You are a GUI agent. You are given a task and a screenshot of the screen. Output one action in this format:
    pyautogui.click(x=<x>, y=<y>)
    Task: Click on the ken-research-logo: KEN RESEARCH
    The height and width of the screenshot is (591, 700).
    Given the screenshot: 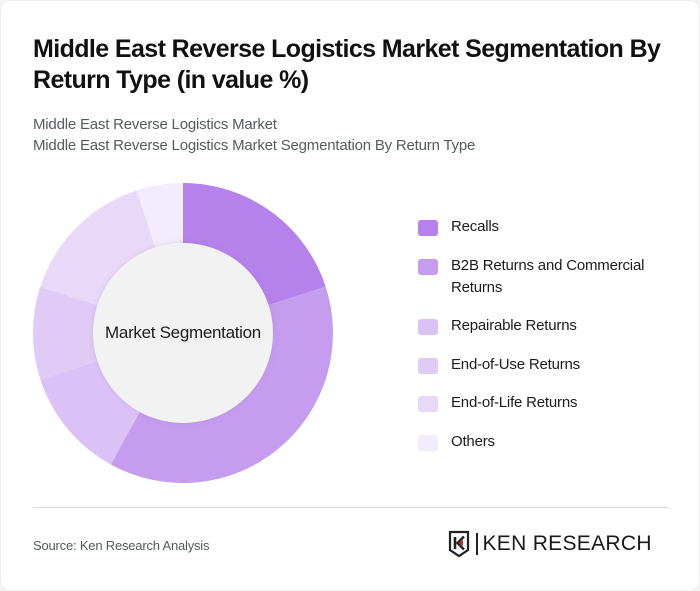 What is the action you would take?
    pyautogui.click(x=550, y=544)
    